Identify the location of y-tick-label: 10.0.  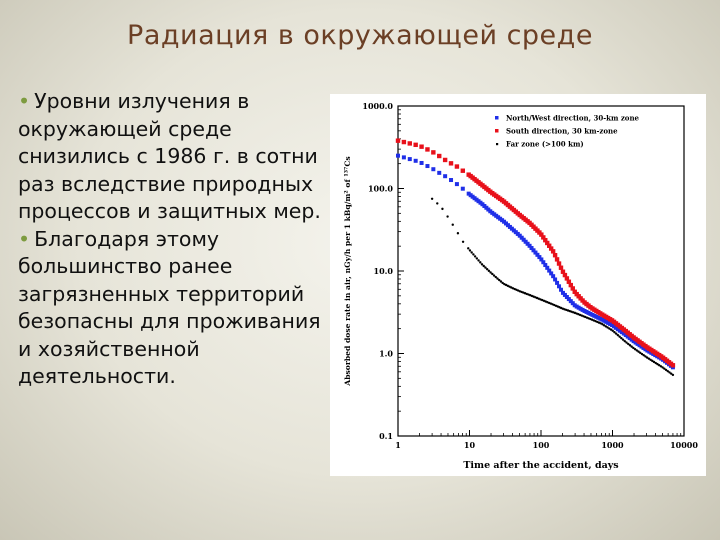
(384, 271).